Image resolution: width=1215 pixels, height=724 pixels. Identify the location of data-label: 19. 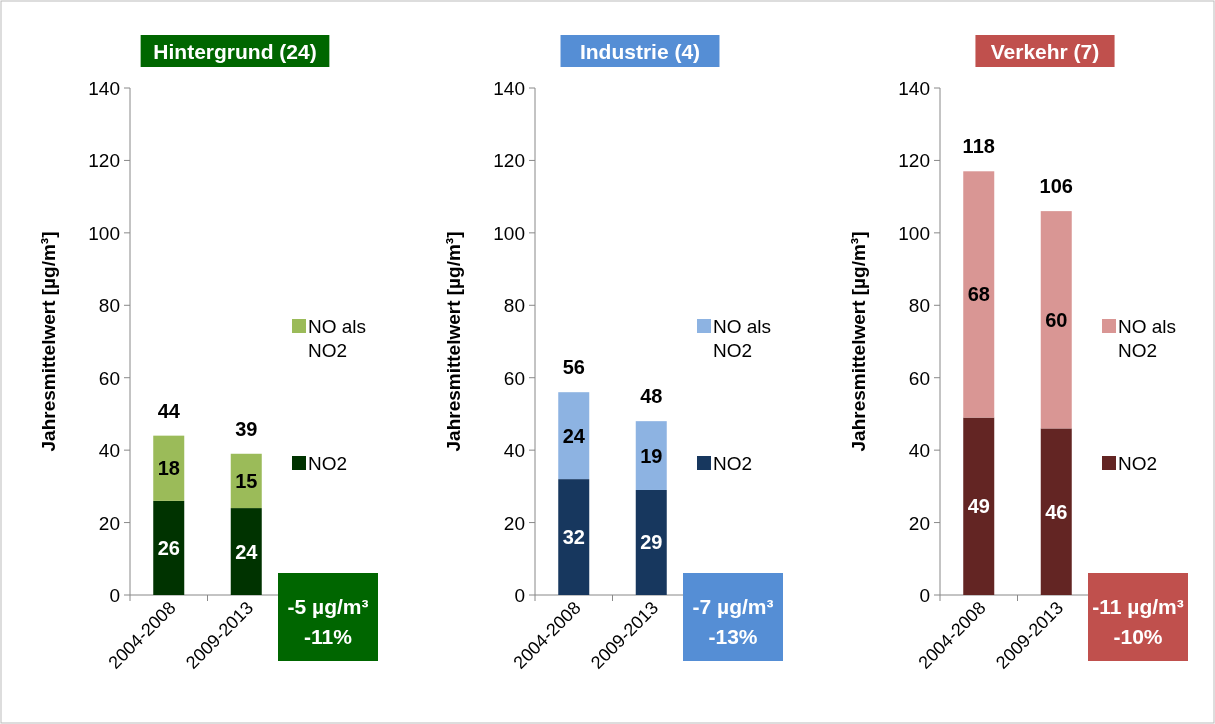
(651, 455).